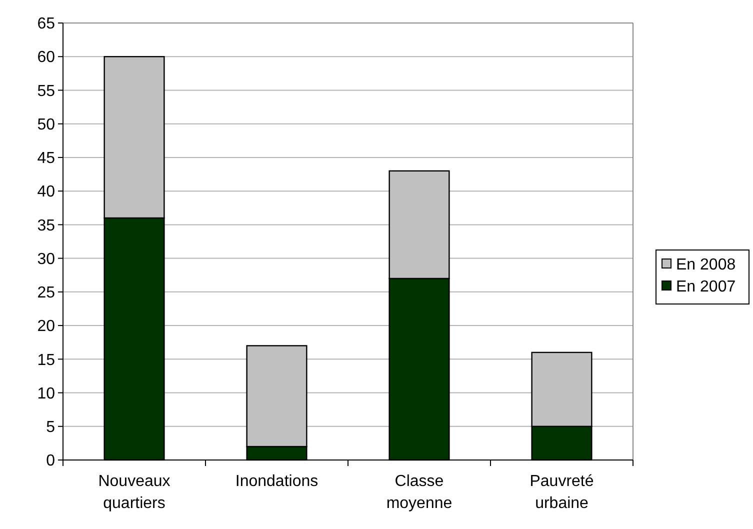 Image resolution: width=753 pixels, height=529 pixels. Describe the element at coordinates (46, 327) in the screenshot. I see `y-tick-label: 20` at that location.